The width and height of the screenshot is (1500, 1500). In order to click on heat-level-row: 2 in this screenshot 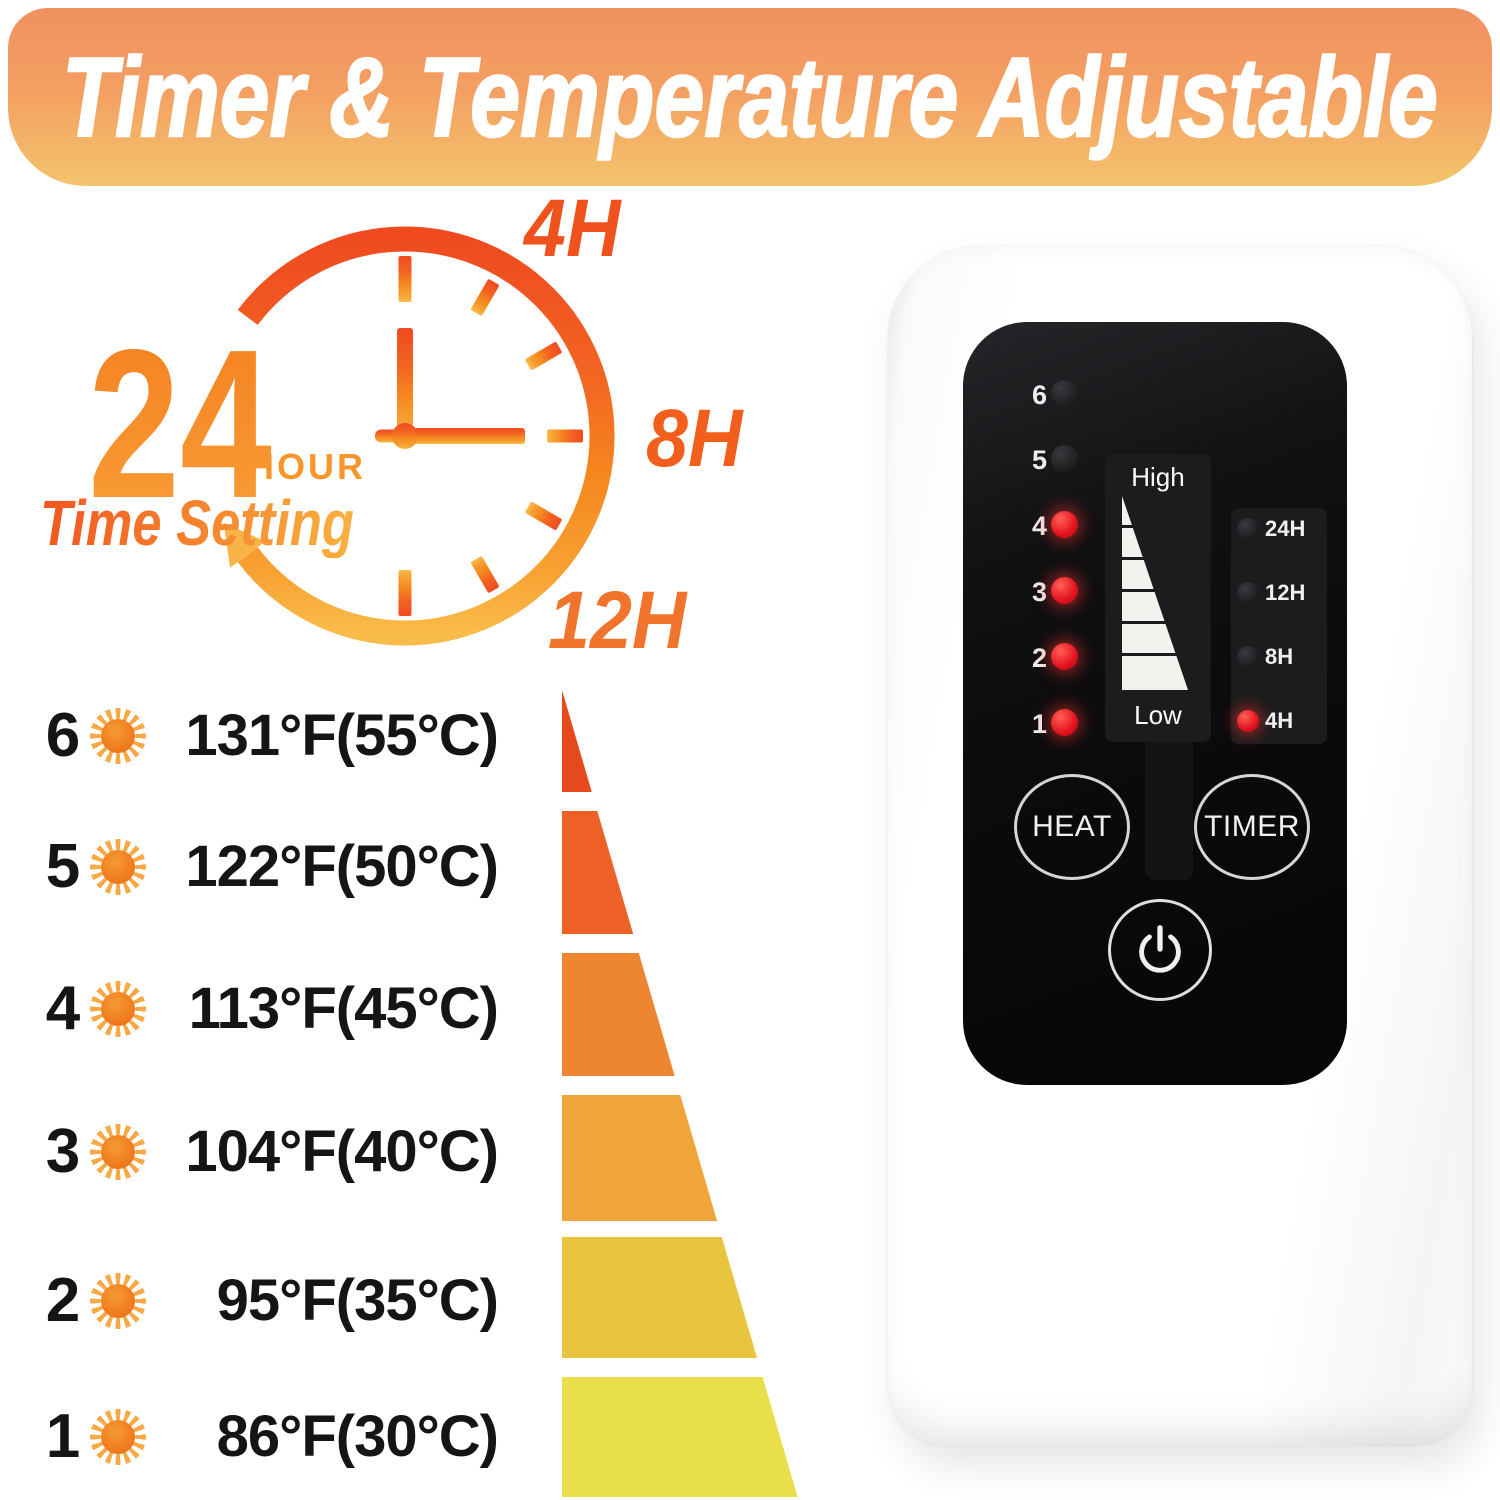, I will do `click(1028, 659)`.